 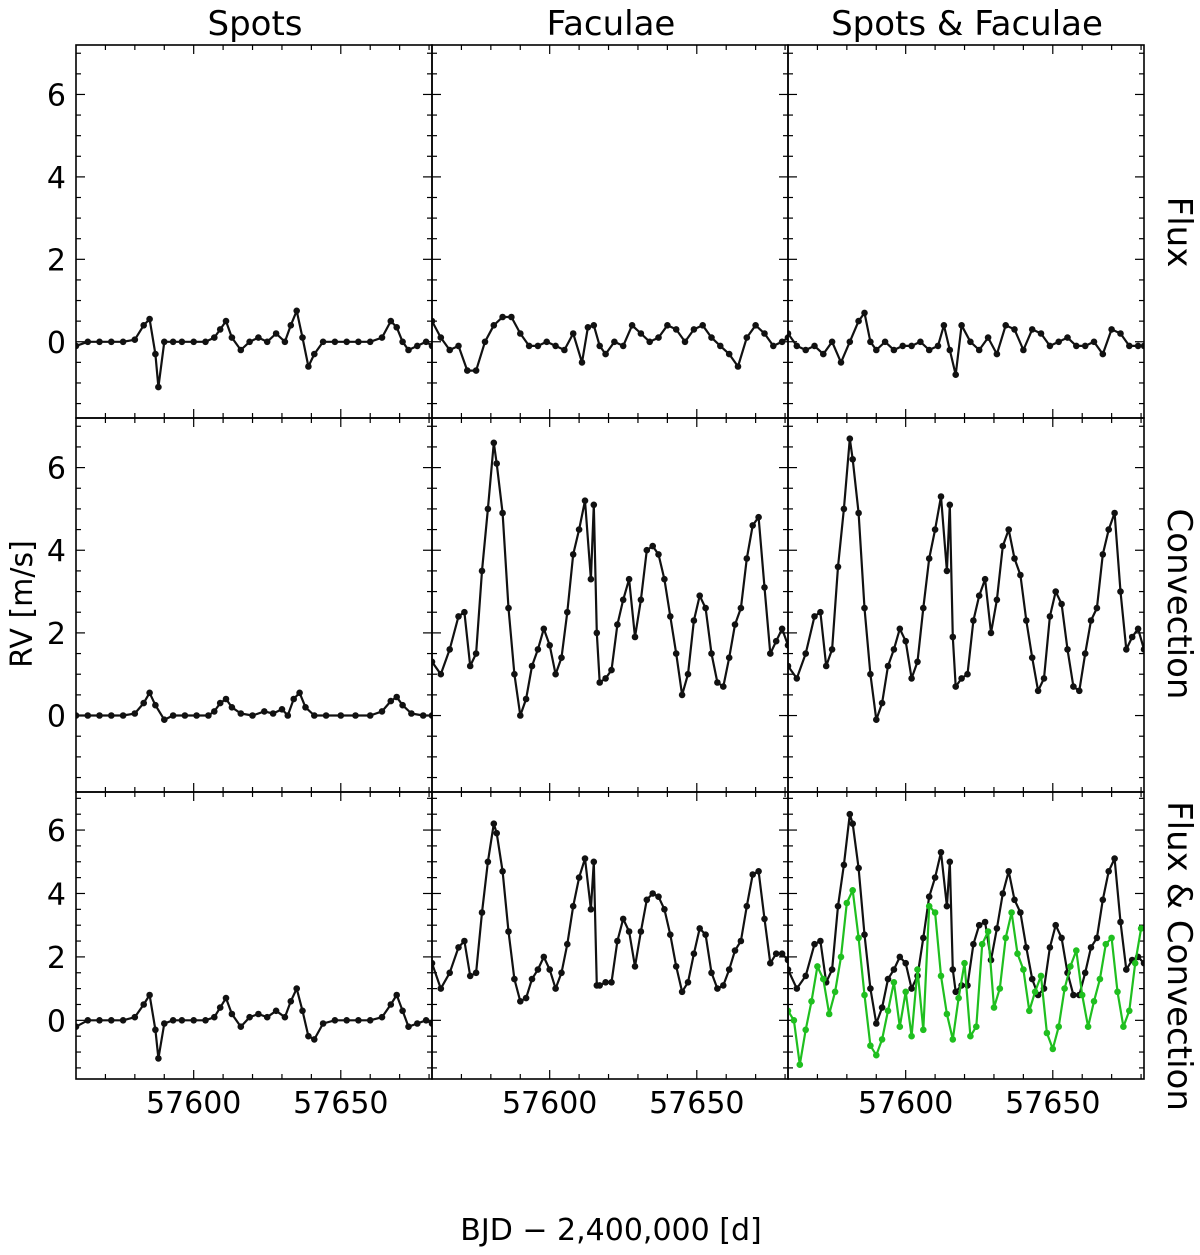 I want to click on row-title-convection: Convection, so click(x=1179, y=604).